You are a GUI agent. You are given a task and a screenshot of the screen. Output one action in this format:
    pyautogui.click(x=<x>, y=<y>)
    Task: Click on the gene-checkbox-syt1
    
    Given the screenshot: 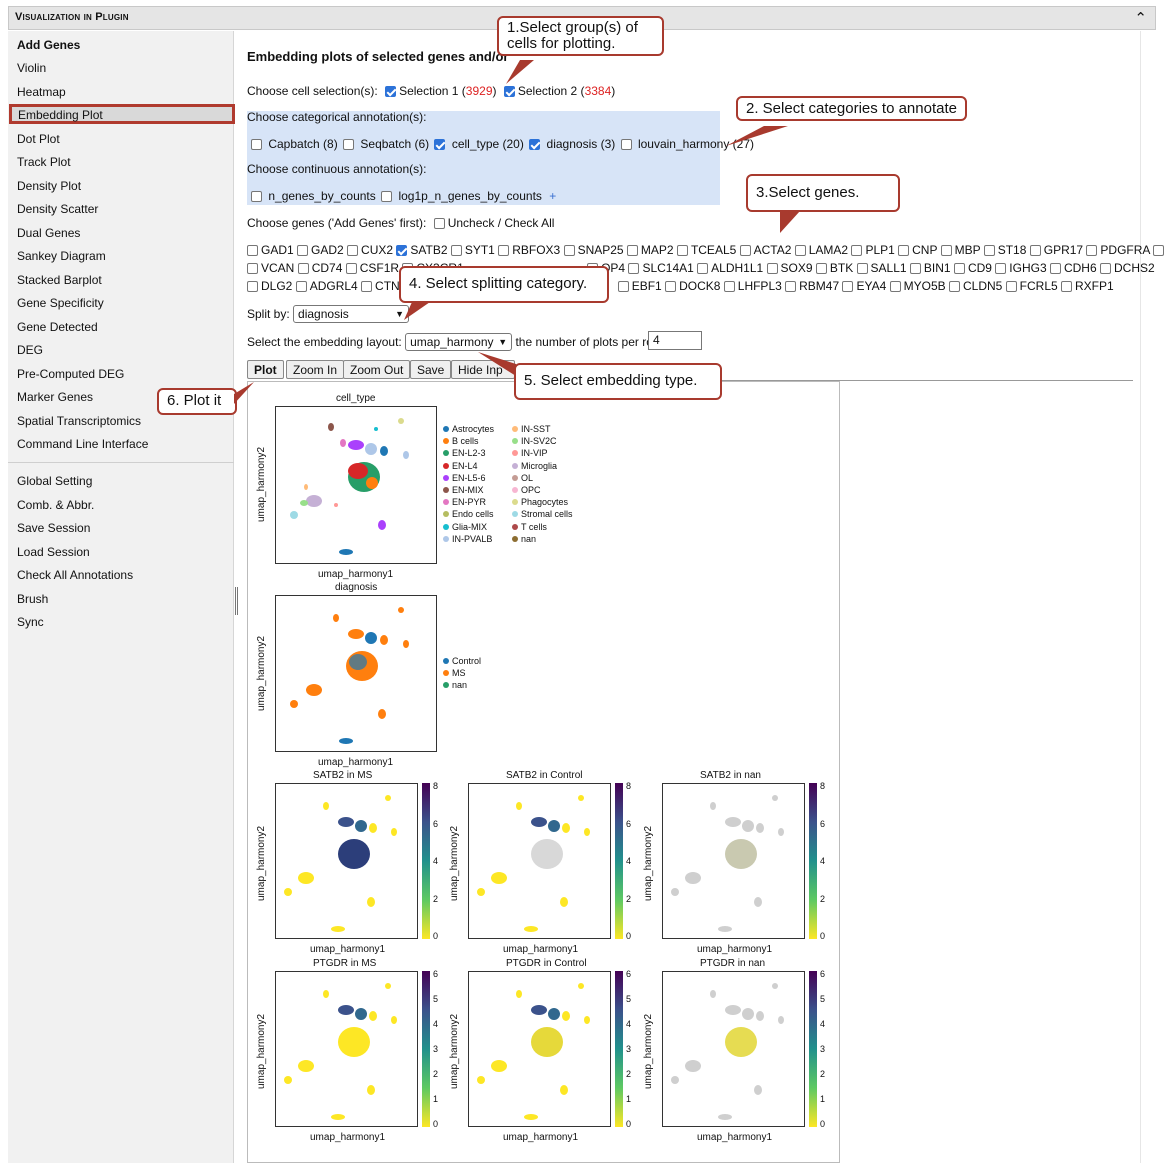 What is the action you would take?
    pyautogui.click(x=456, y=250)
    